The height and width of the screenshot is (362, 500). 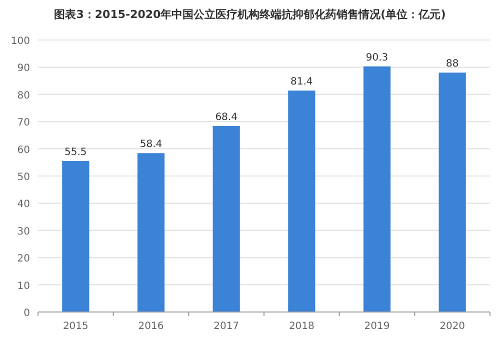 What do you see at coordinates (23, 259) in the screenshot?
I see `y-tick-label: 20` at bounding box center [23, 259].